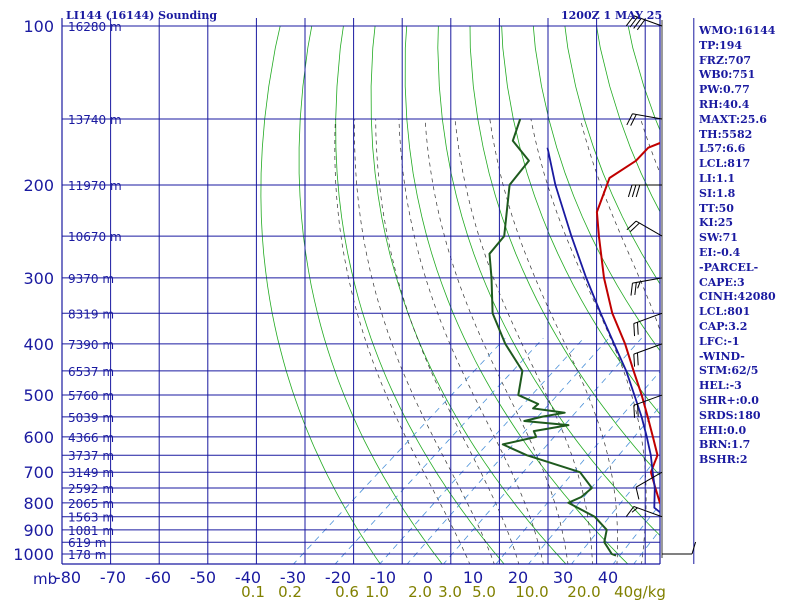 Image resolution: width=800 pixels, height=600 pixels. Describe the element at coordinates (733, 119) in the screenshot. I see `index-item: MAXT:25.6` at that location.